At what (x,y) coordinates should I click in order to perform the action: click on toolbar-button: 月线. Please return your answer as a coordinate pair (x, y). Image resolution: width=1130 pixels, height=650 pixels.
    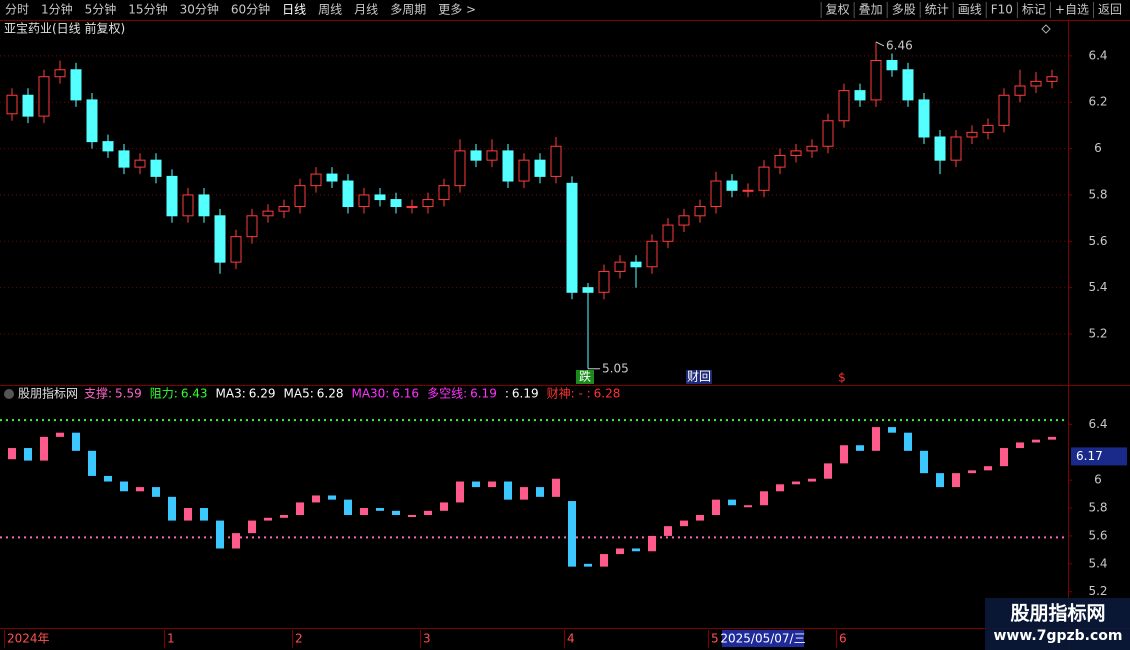
    Looking at the image, I should click on (366, 10).